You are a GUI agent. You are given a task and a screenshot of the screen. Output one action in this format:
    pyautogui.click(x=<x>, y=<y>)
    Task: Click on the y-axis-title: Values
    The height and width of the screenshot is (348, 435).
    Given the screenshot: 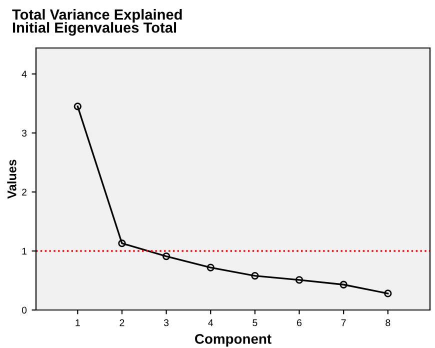 What is the action you would take?
    pyautogui.click(x=11, y=179)
    